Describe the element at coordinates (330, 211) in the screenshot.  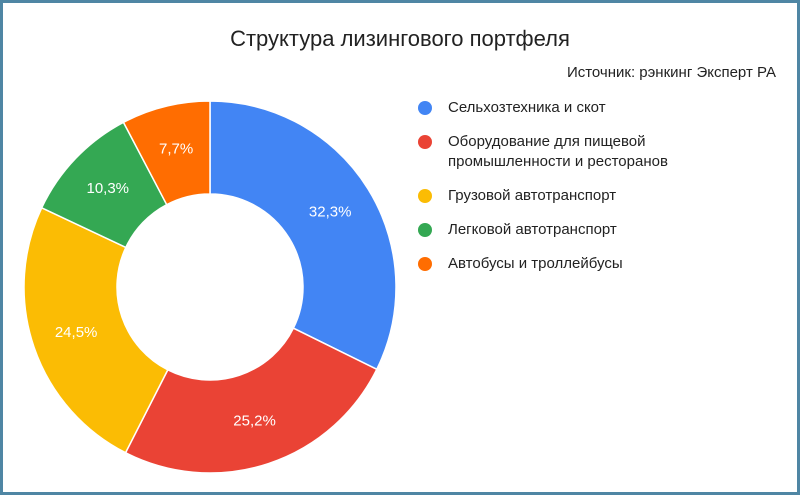
I see `slice-value-label: 32,3%` at that location.